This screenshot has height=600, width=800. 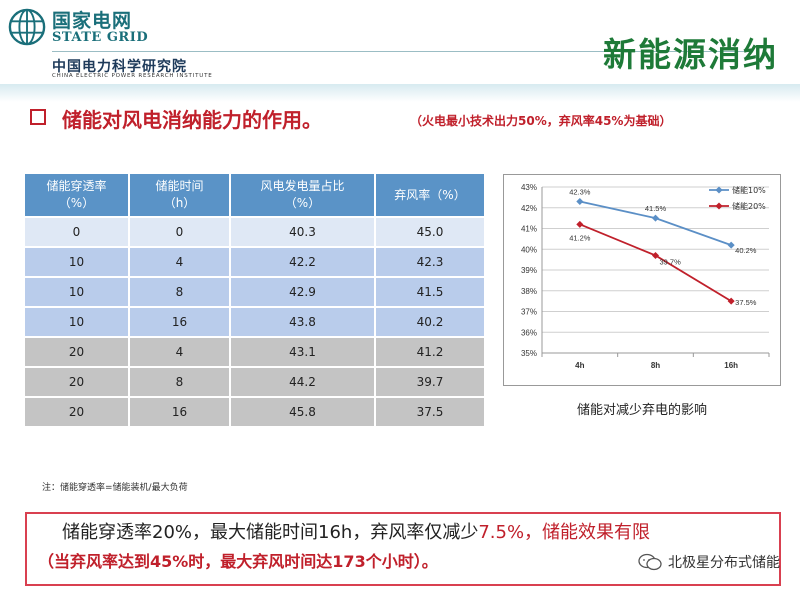 I want to click on x-tick-label: 4h, so click(x=579, y=365).